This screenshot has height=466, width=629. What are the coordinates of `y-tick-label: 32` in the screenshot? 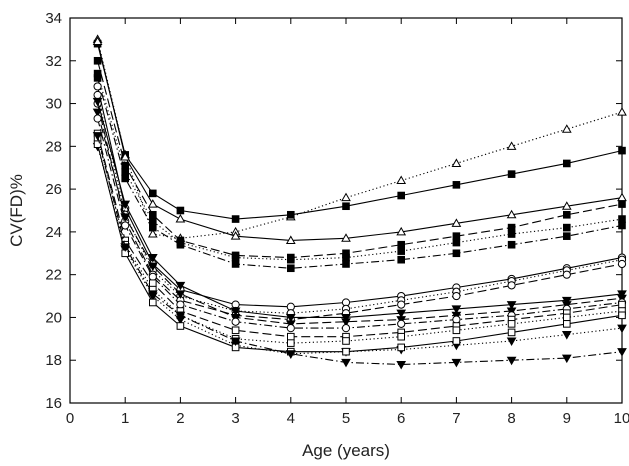 It's located at (53, 61).